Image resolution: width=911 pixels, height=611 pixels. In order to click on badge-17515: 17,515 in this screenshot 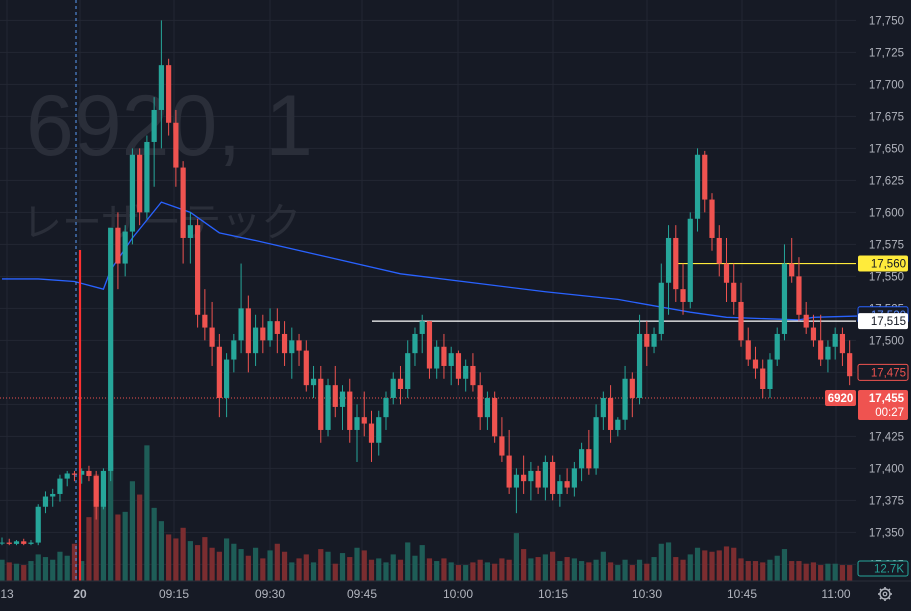, I will do `click(883, 321)`.